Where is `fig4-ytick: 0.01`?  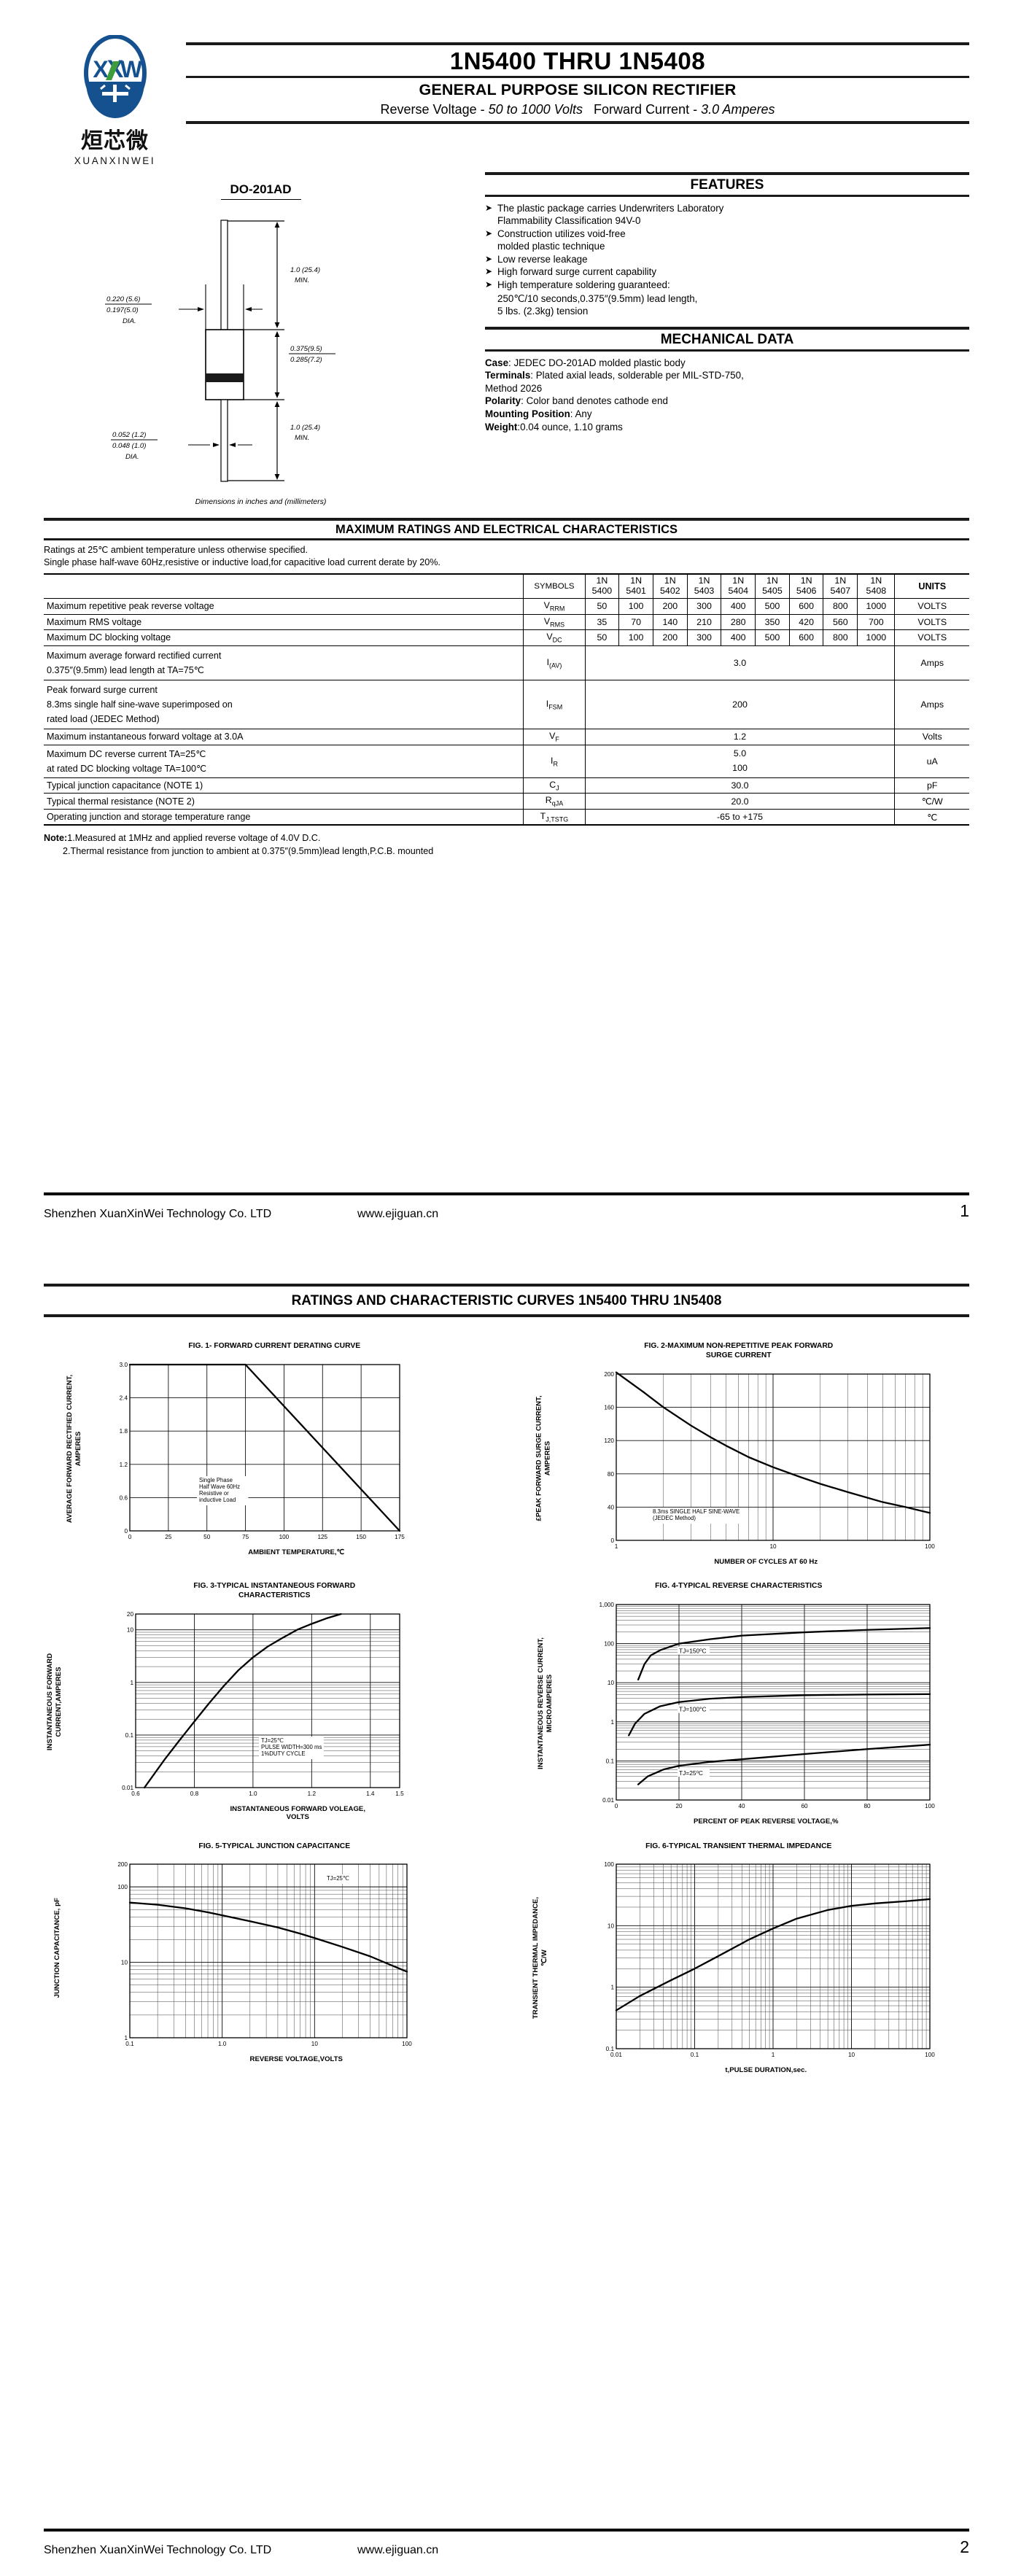
fig4-ytick: 0.01 is located at coordinates (608, 1801).